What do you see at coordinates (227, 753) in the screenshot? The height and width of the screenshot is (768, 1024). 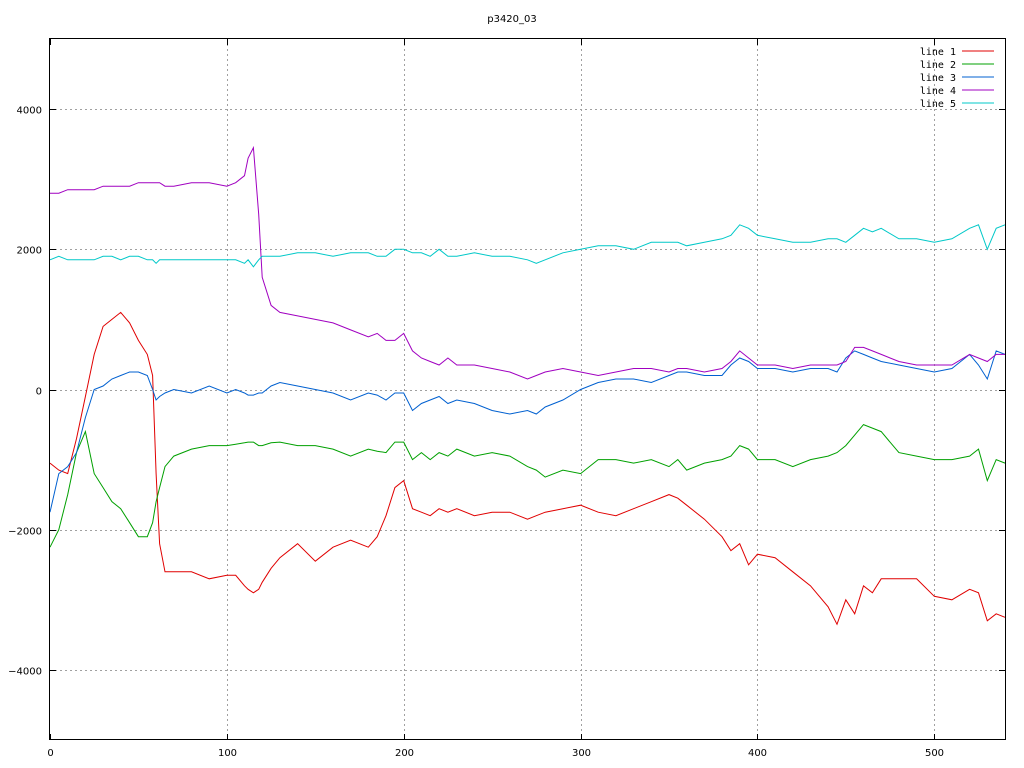 I see `x-tick-label: 100` at bounding box center [227, 753].